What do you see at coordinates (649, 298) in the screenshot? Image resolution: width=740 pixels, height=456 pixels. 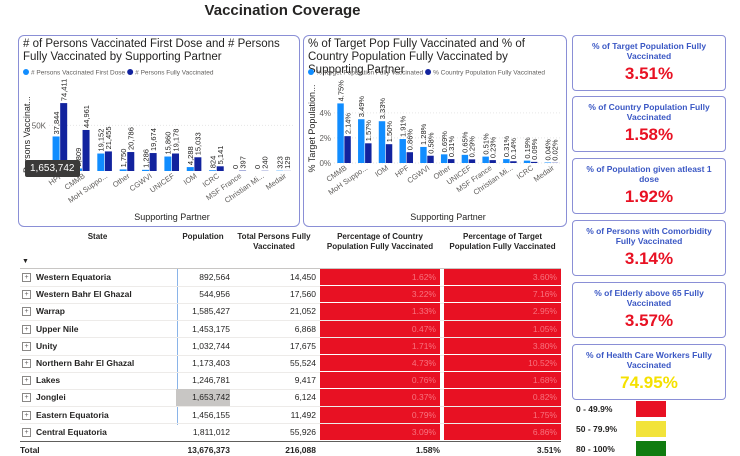 I see `kpi-title: % of Elderly above 65 Fully Vaccinated` at bounding box center [649, 298].